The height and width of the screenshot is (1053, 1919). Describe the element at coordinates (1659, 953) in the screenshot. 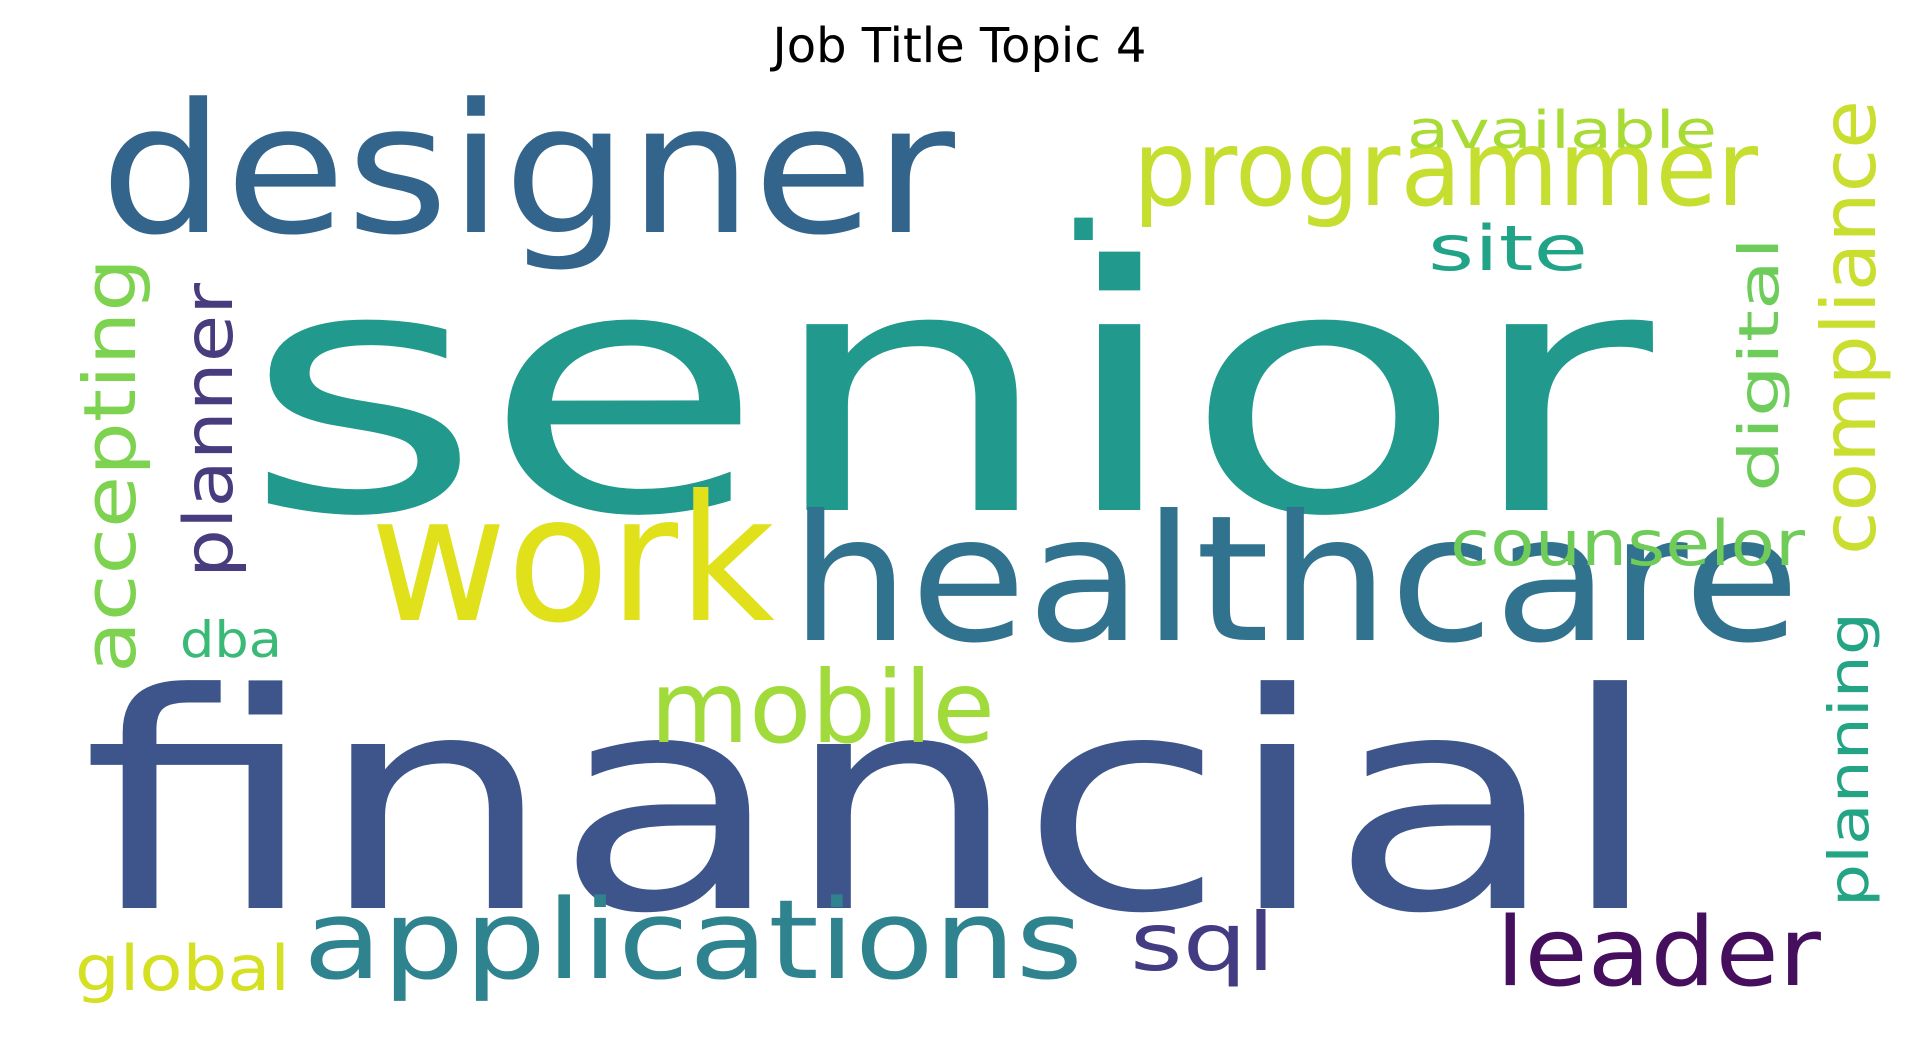

I see `word-leader: leader` at that location.